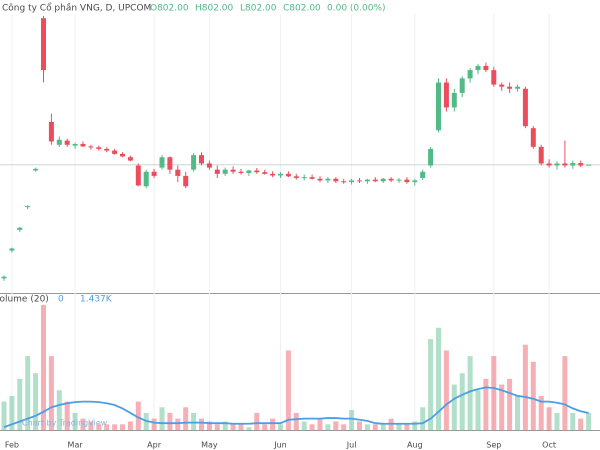 Image resolution: width=600 pixels, height=450 pixels. What do you see at coordinates (12, 445) in the screenshot?
I see `x-tick-label: Feb` at bounding box center [12, 445].